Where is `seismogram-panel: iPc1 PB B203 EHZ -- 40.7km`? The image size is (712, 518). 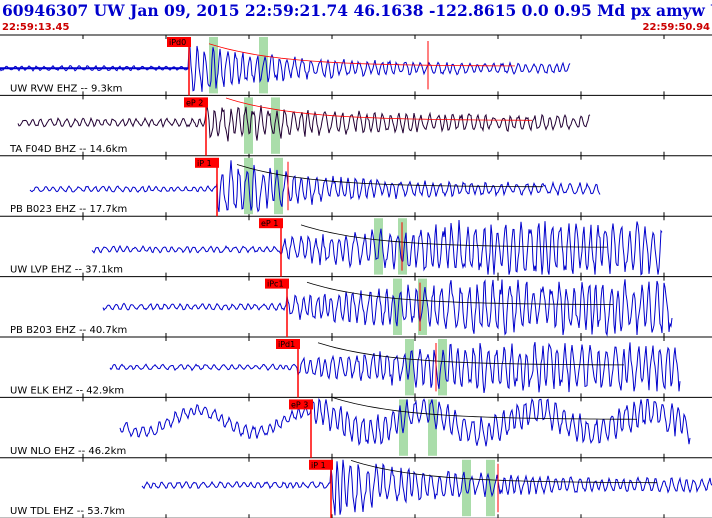
seismogram-panel: iPc1 PB B203 EHZ -- 40.7km is located at coordinates (356, 307).